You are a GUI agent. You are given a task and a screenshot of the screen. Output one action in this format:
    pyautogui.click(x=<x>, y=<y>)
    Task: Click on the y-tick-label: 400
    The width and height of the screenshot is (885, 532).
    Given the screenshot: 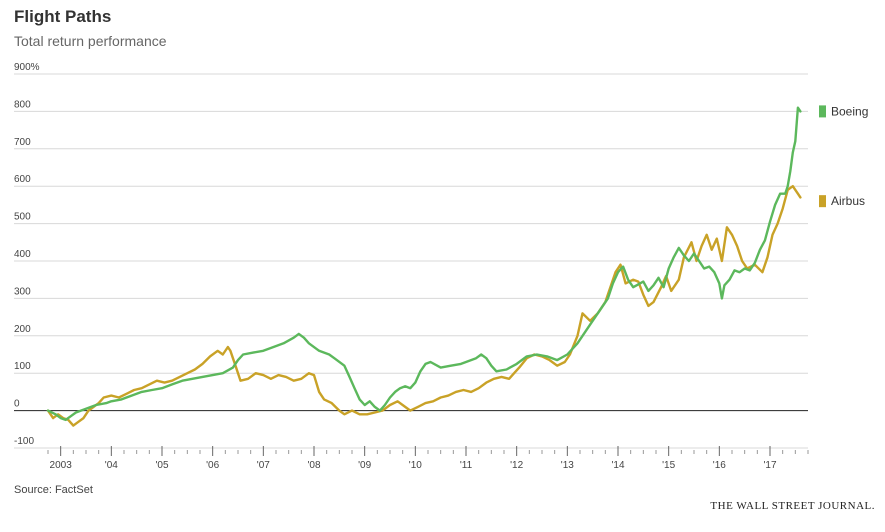 What is the action you would take?
    pyautogui.click(x=22, y=254)
    